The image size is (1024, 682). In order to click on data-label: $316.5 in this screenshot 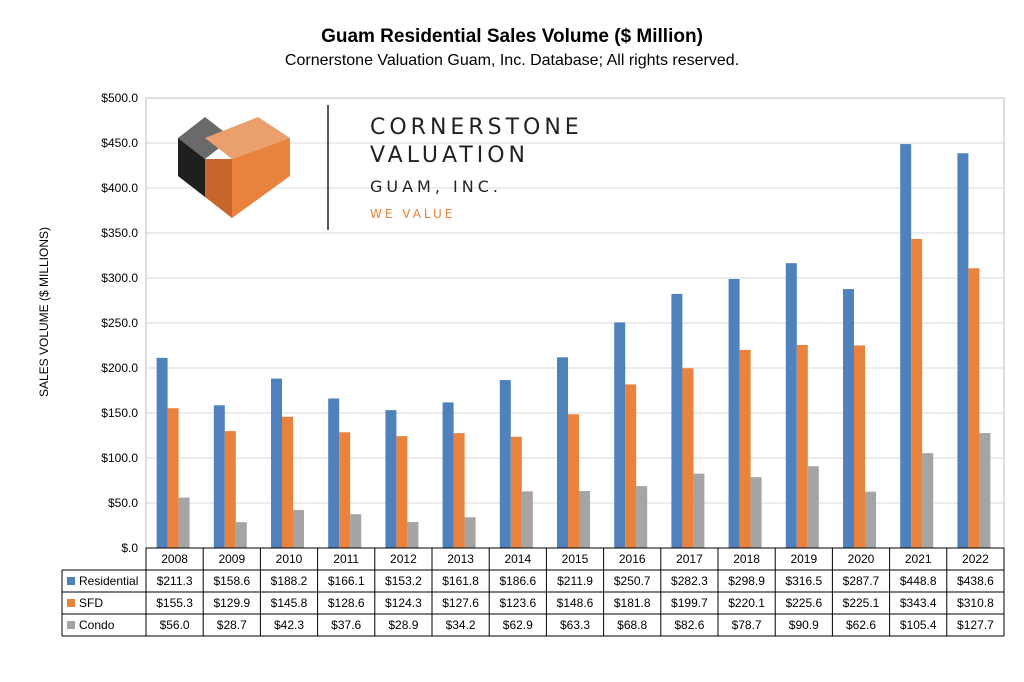, I will do `click(803, 581)`.